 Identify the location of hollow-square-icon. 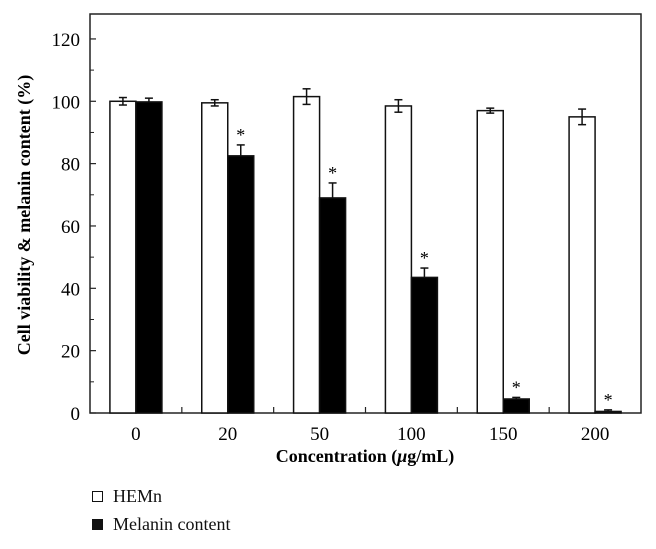
(97, 496).